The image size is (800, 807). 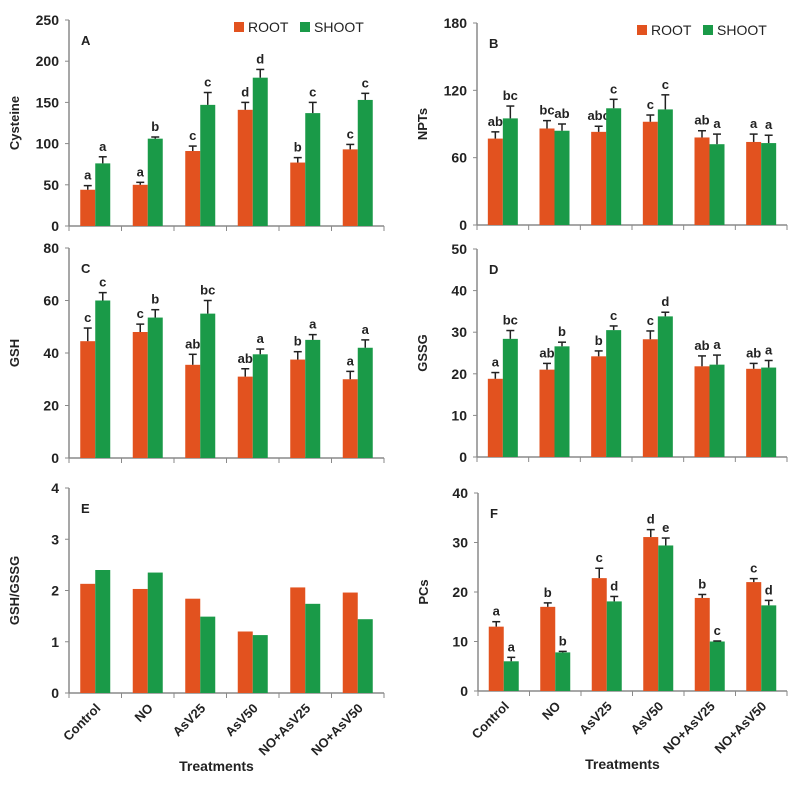 What do you see at coordinates (85, 508) in the screenshot?
I see `panel-letter: E` at bounding box center [85, 508].